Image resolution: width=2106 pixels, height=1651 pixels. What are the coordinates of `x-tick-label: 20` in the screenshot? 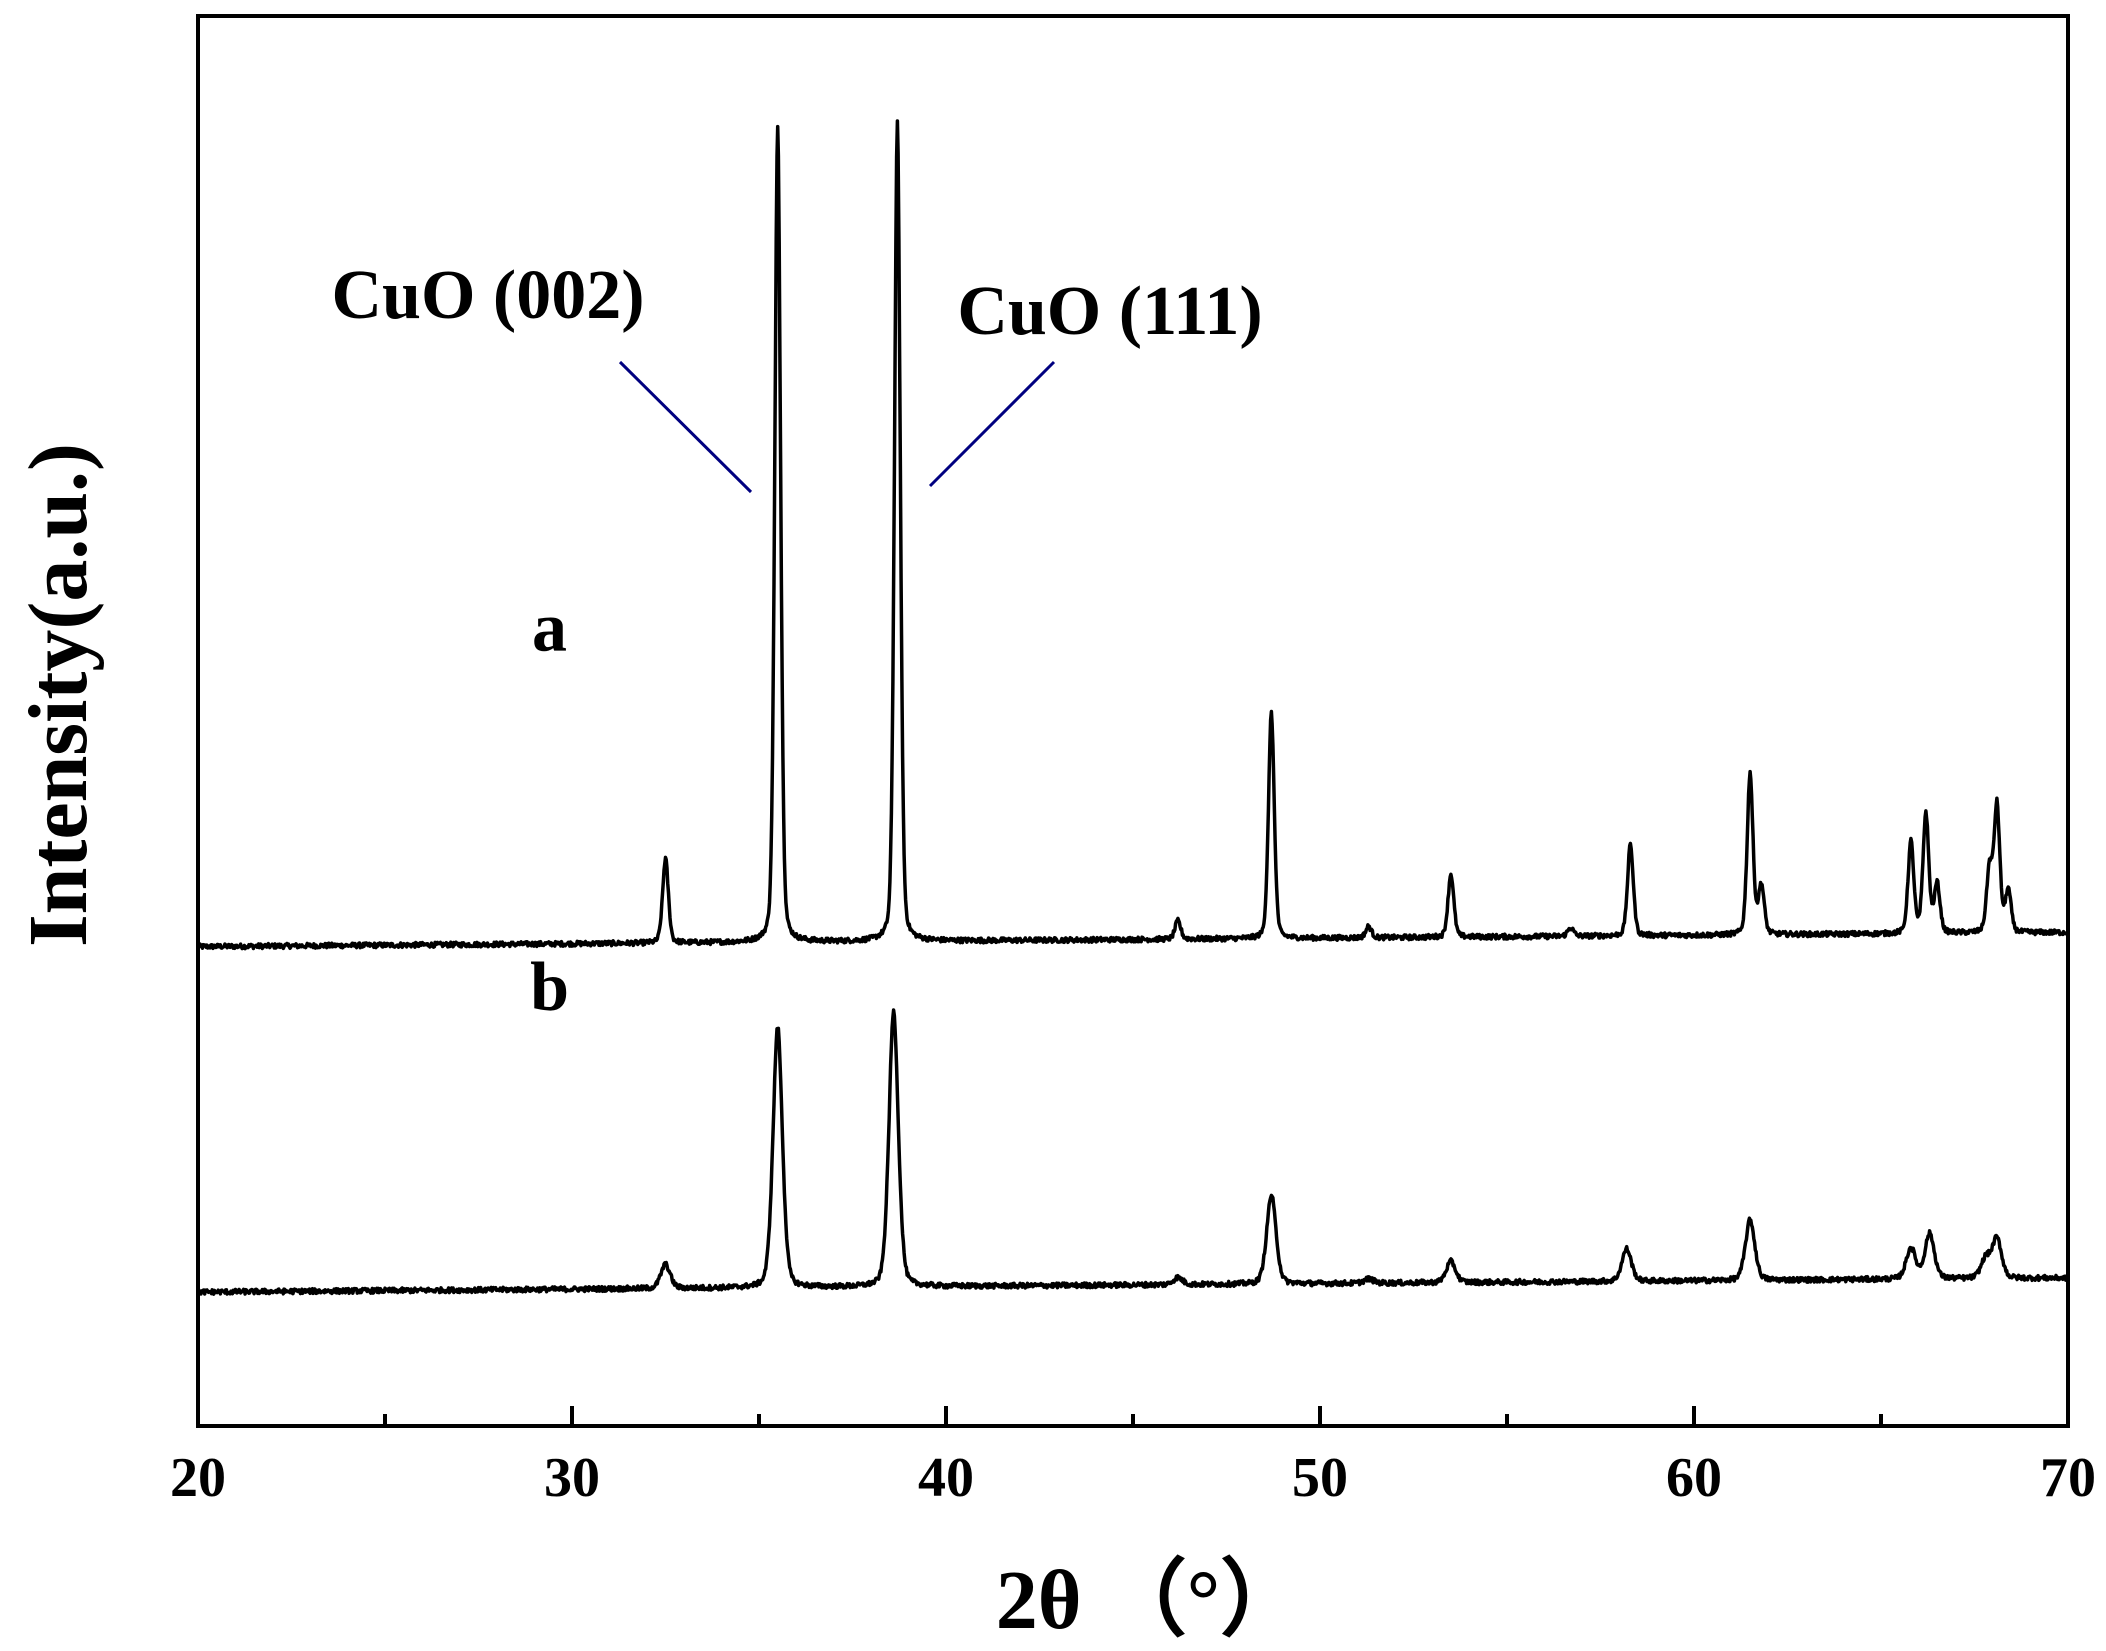 It's located at (198, 1478).